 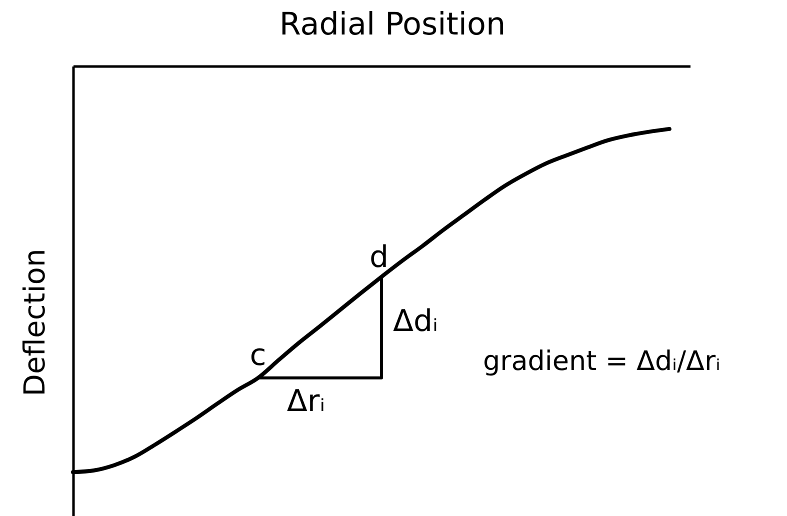 What do you see at coordinates (379, 257) in the screenshot?
I see `annotation: d` at bounding box center [379, 257].